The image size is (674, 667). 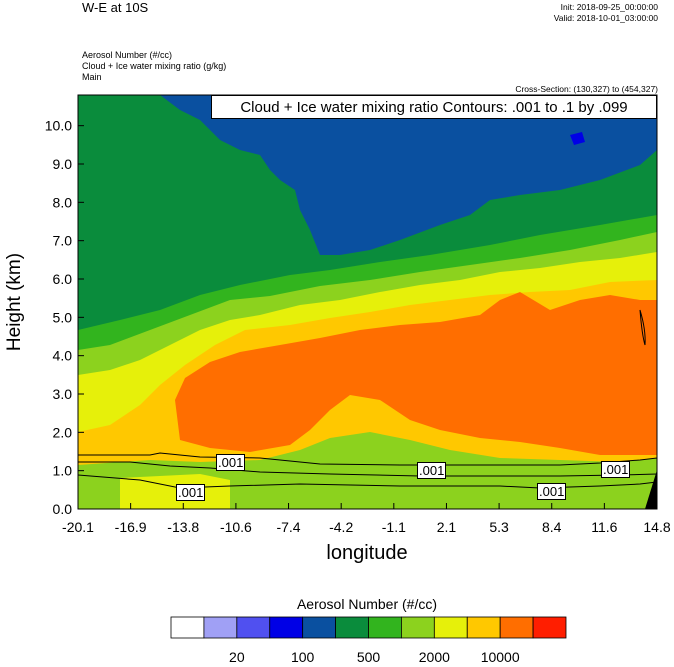 What do you see at coordinates (367, 604) in the screenshot?
I see `colorbar-title: Aerosol Number (#/cc)` at bounding box center [367, 604].